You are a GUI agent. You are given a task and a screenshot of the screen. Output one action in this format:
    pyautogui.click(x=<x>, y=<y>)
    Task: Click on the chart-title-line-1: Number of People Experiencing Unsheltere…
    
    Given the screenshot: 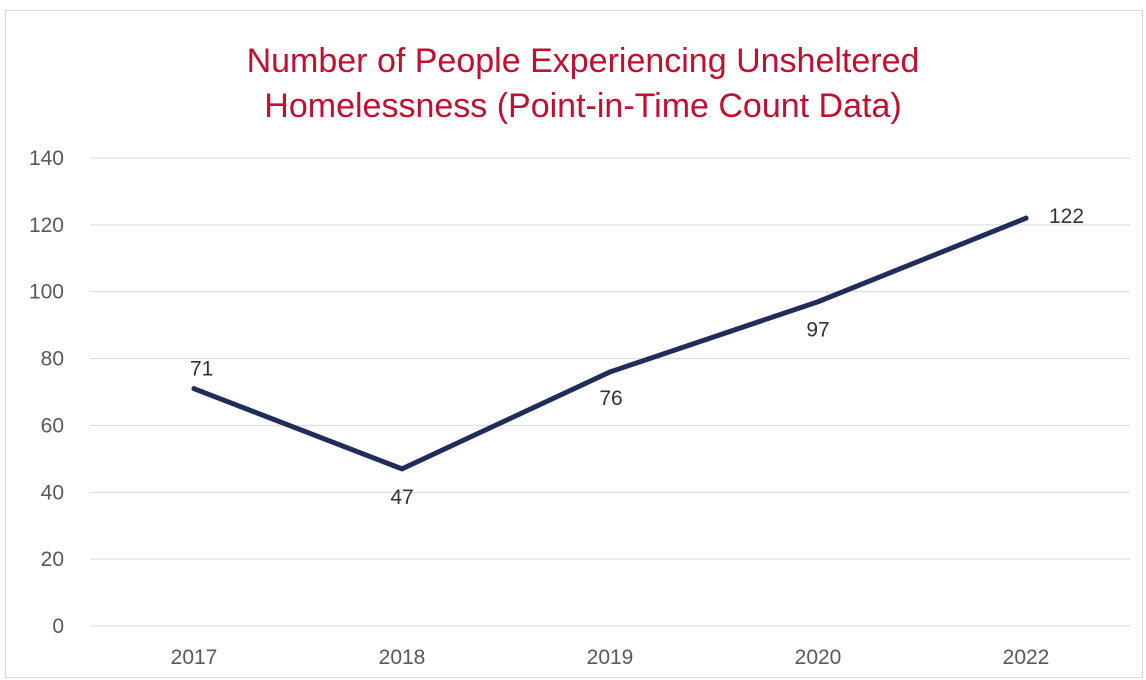 What is the action you would take?
    pyautogui.click(x=583, y=61)
    